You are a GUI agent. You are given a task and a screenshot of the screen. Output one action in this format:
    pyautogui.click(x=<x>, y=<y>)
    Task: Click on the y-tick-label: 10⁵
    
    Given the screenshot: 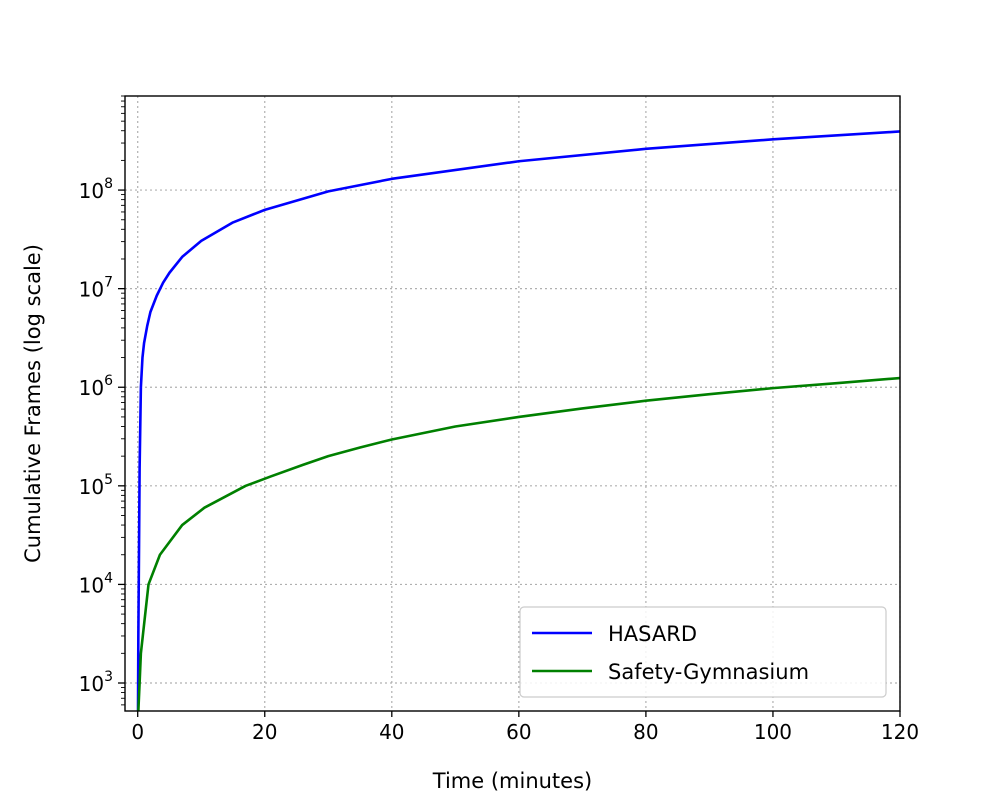 What is the action you would take?
    pyautogui.click(x=96, y=485)
    